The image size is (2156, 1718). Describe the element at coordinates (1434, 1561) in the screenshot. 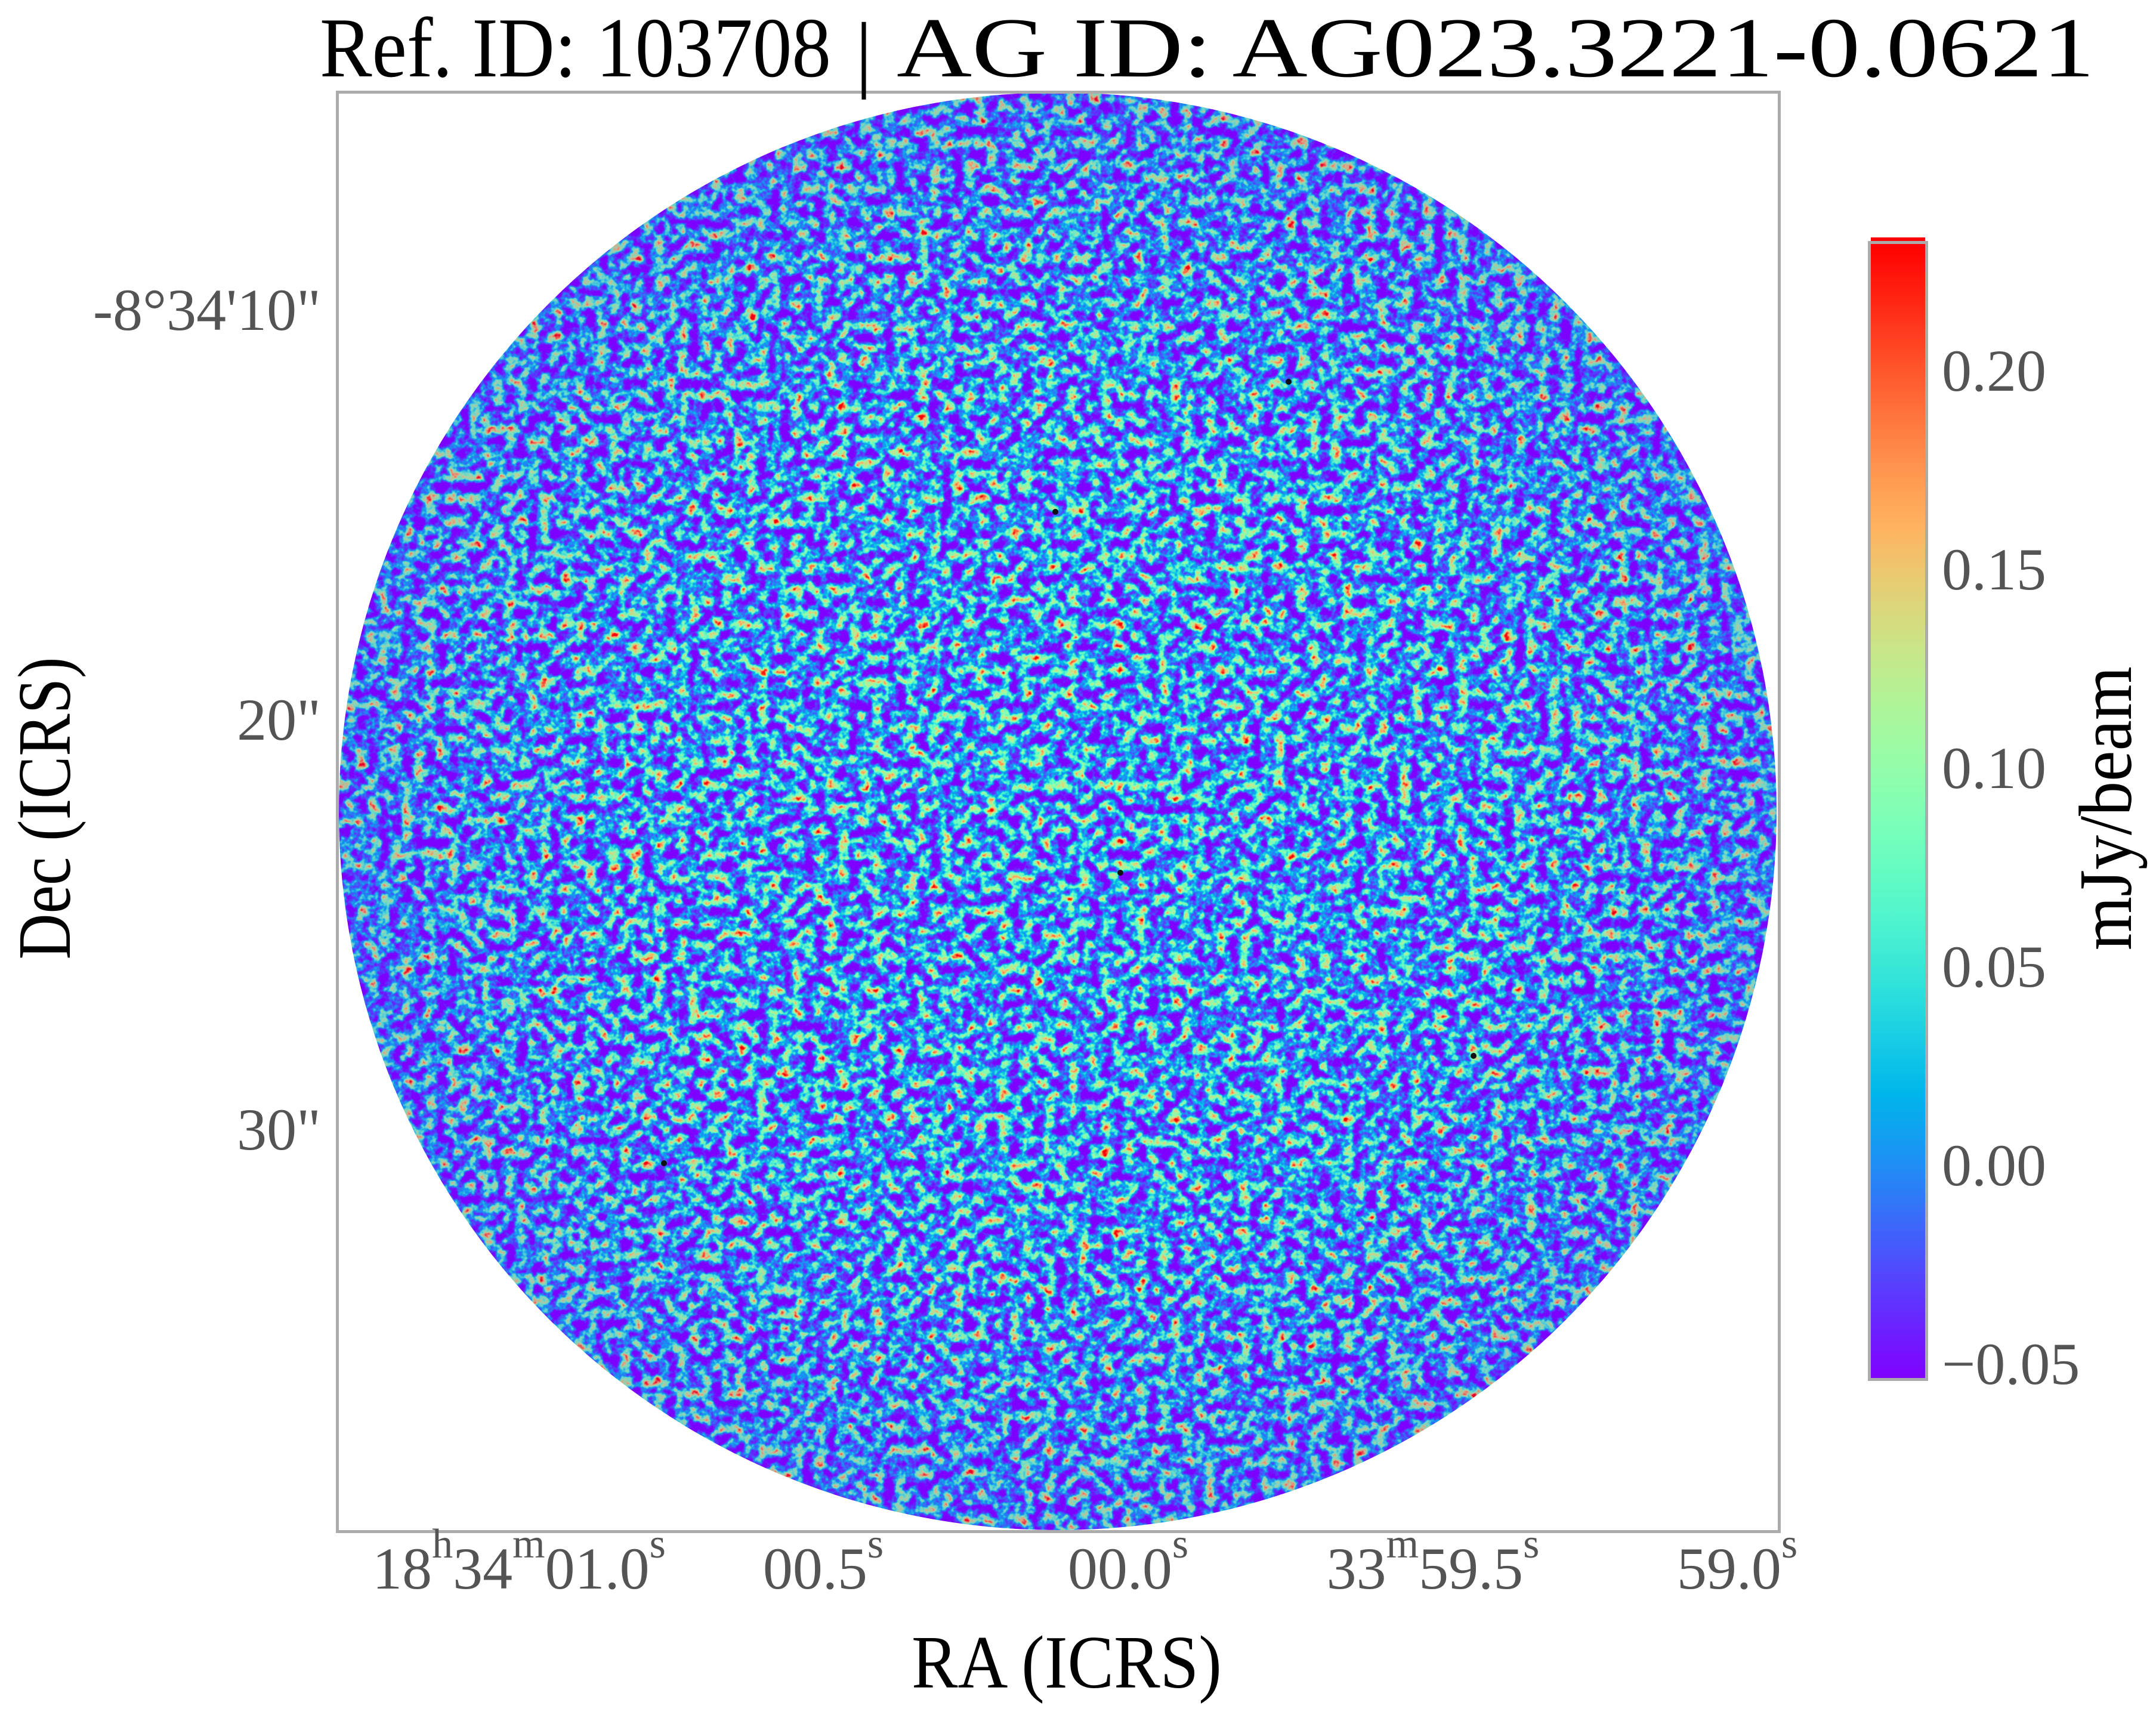

I see `svg-text: 33m59.5s` at that location.